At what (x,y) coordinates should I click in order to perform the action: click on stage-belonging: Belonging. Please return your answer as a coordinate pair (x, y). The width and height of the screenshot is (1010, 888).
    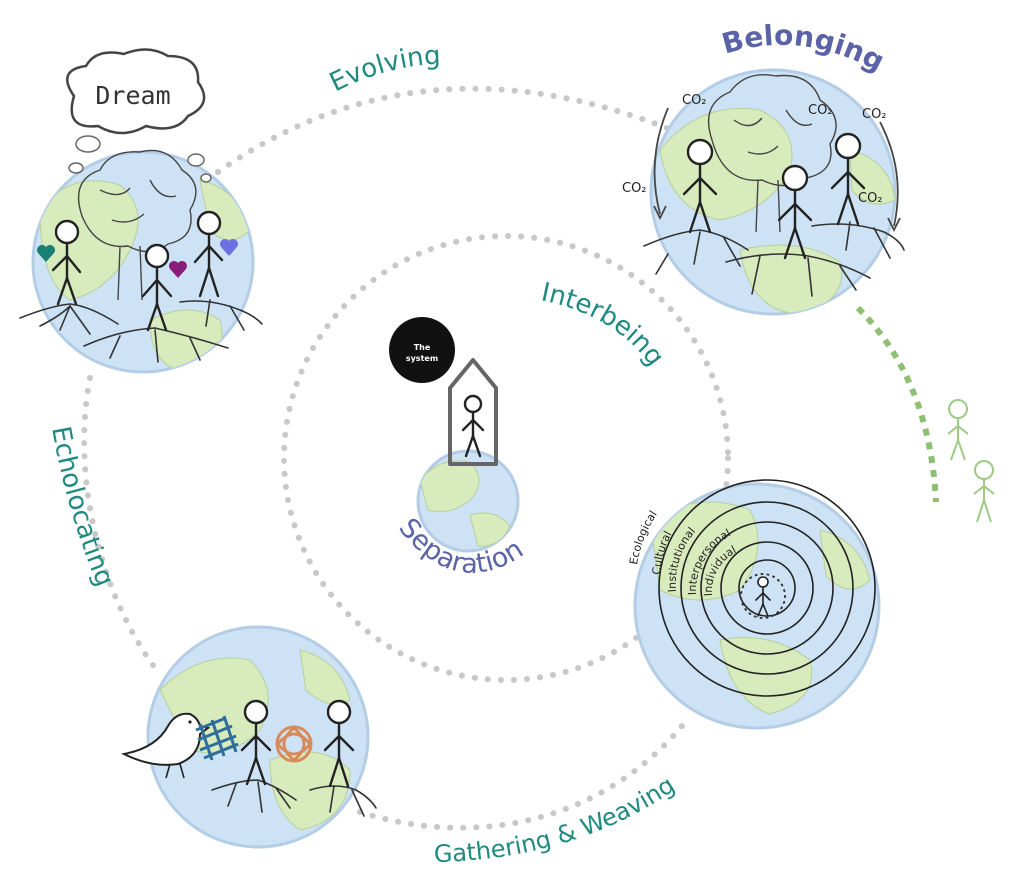
    Looking at the image, I should click on (804, 48).